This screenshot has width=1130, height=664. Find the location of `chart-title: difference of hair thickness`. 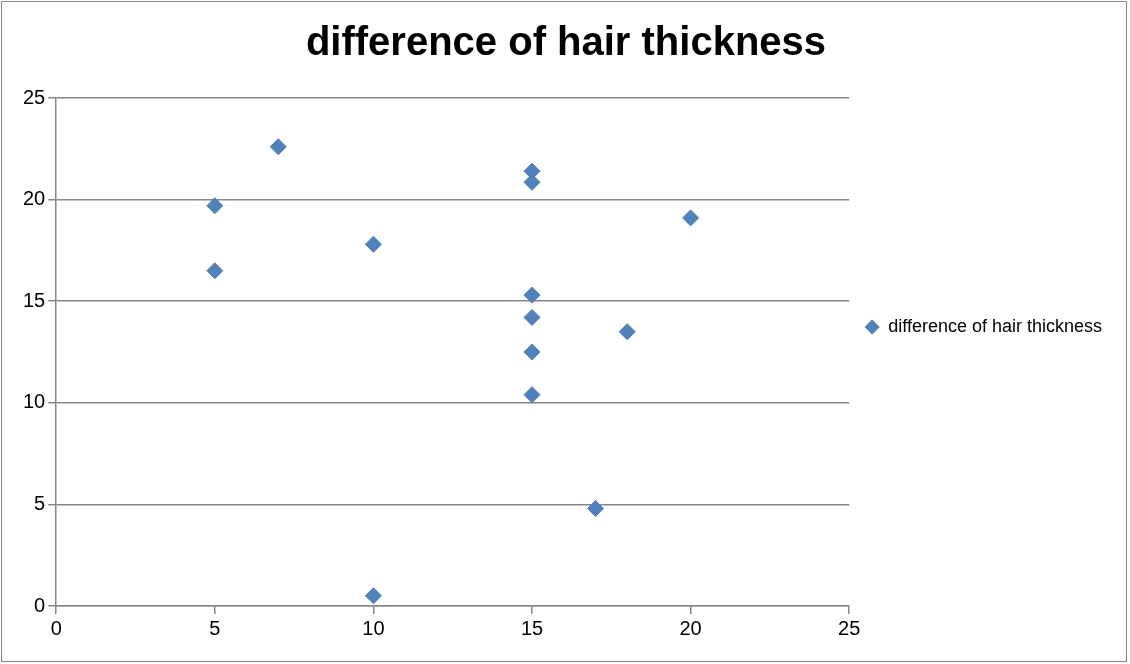

chart-title: difference of hair thickness is located at coordinates (566, 41).